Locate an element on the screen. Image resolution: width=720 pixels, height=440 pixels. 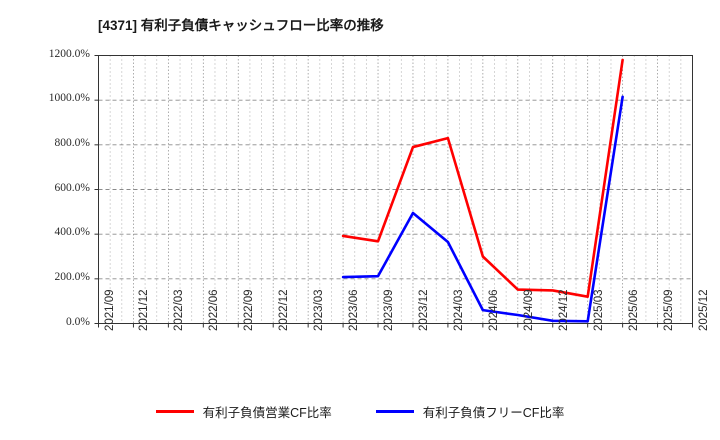
x-axis-tick-label: 2024/09 is located at coordinates (528, 310).